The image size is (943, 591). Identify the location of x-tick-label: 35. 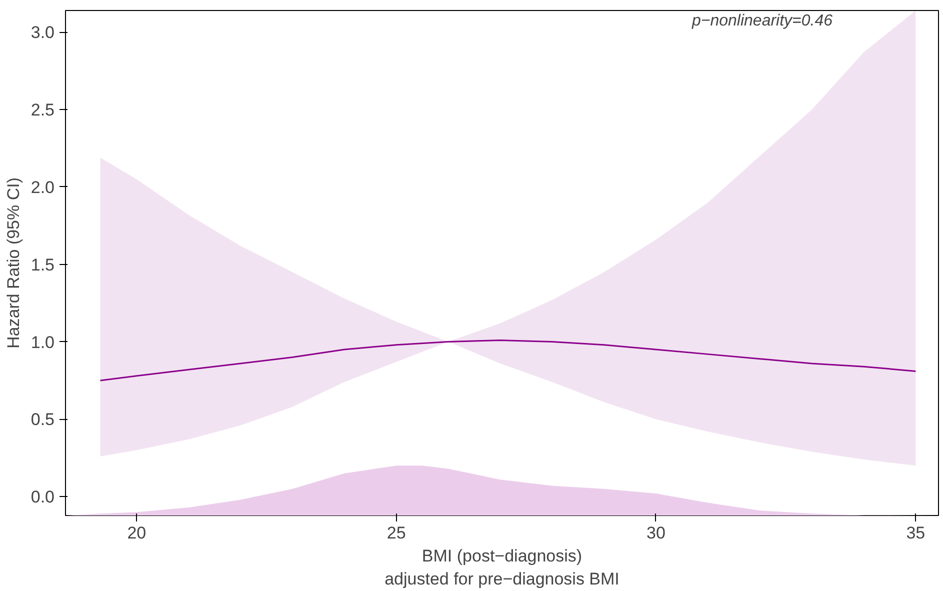
(916, 533).